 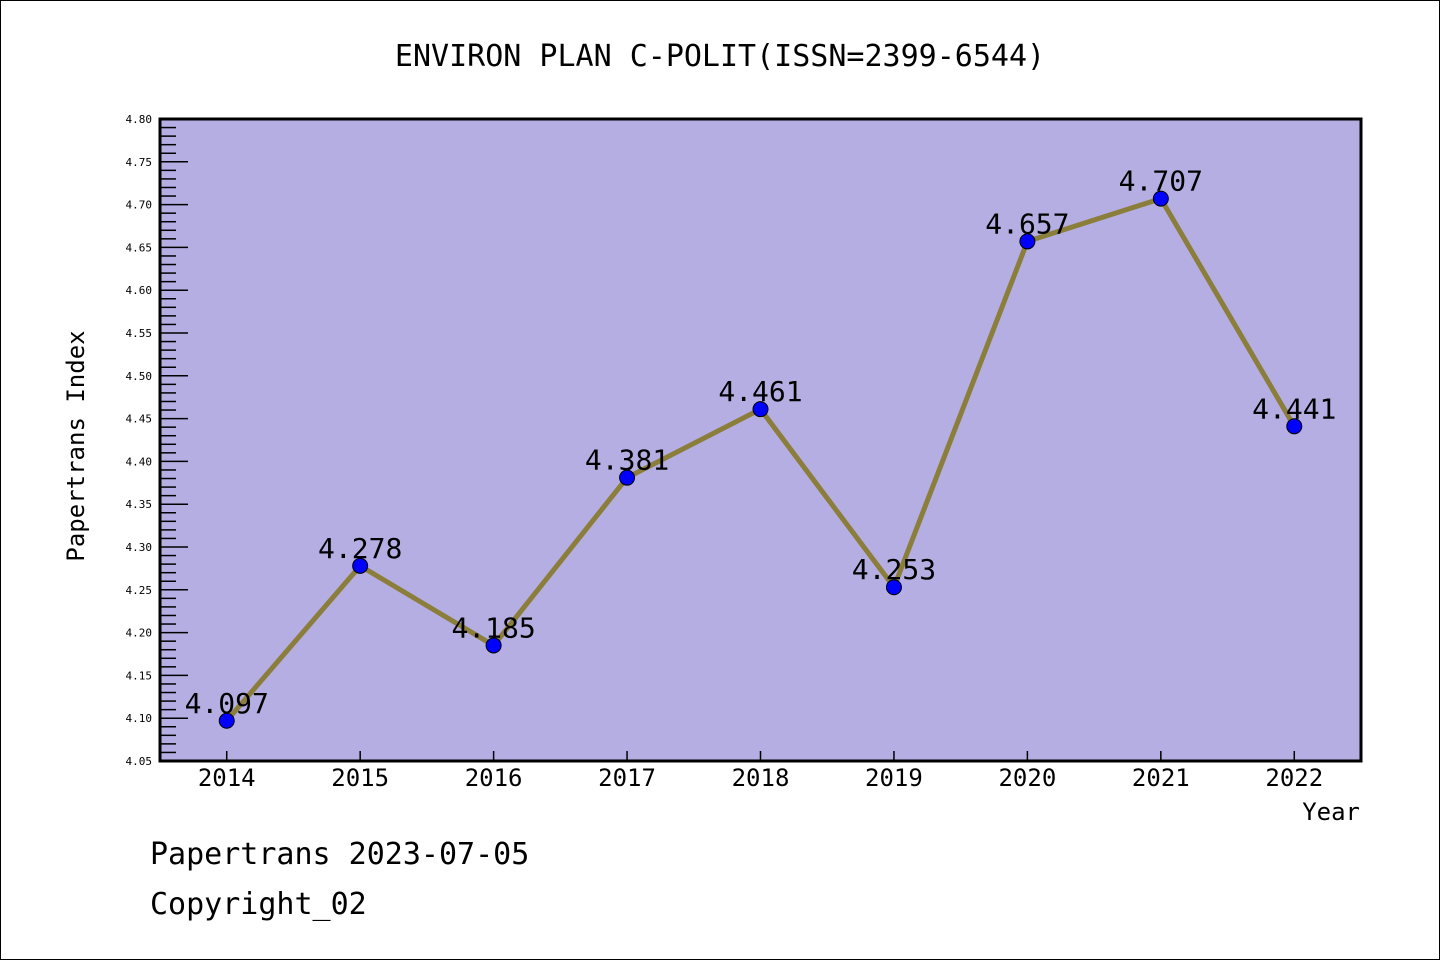 What do you see at coordinates (493, 627) in the screenshot?
I see `data-label: 4.185` at bounding box center [493, 627].